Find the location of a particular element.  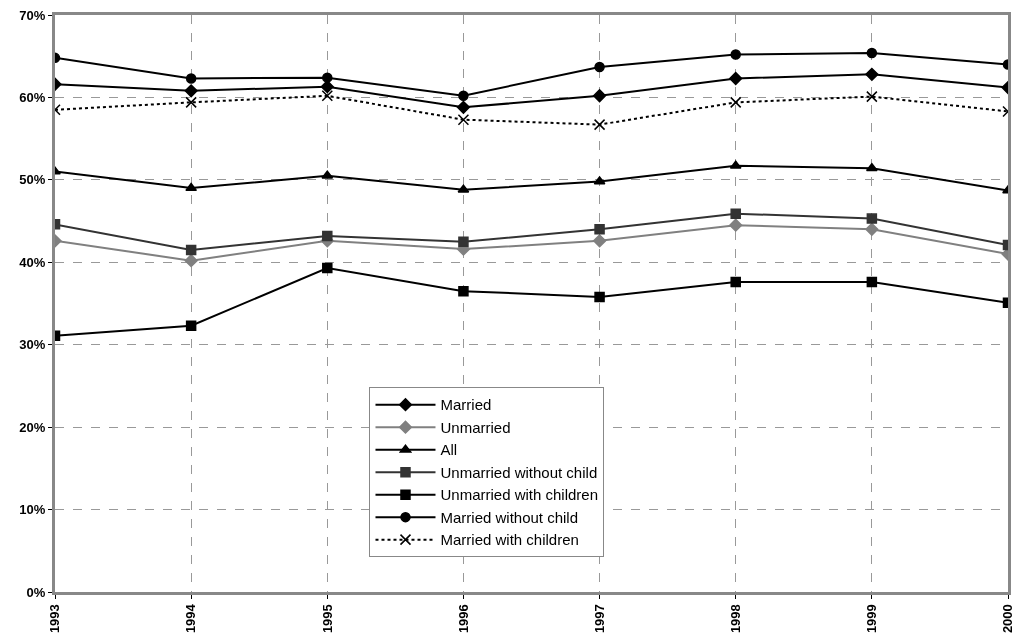

y-tick-label: 30% is located at coordinates (32, 345).